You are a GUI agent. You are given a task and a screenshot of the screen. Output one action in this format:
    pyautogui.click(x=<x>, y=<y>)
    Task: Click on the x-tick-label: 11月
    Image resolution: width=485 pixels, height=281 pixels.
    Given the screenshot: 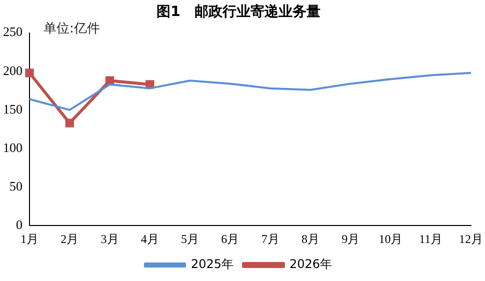 What is the action you would take?
    pyautogui.click(x=431, y=239)
    